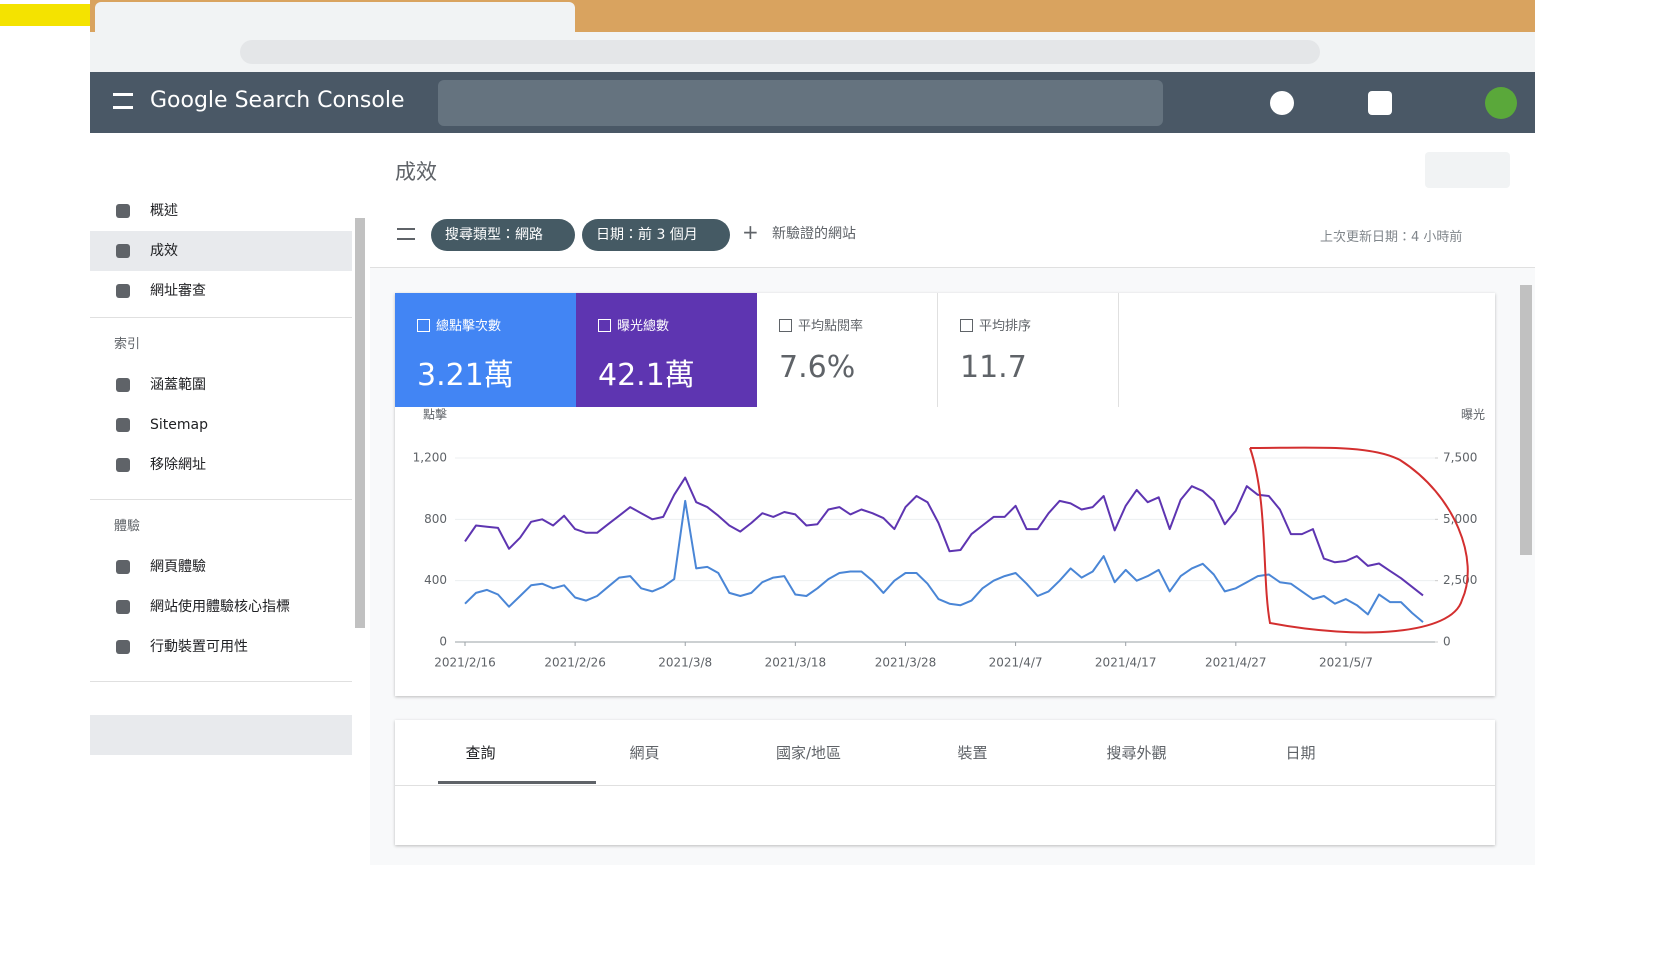  What do you see at coordinates (952, 168) in the screenshot?
I see `title-bar` at bounding box center [952, 168].